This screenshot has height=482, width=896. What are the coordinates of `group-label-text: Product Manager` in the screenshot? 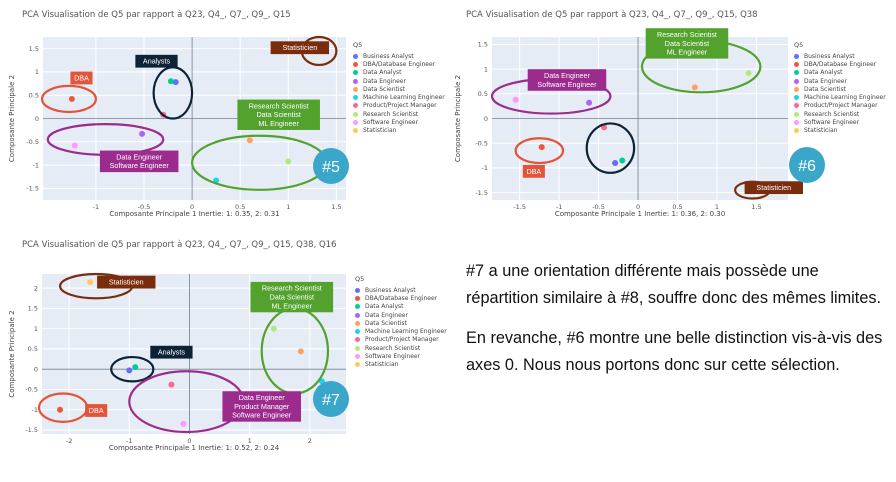 It's located at (262, 406).